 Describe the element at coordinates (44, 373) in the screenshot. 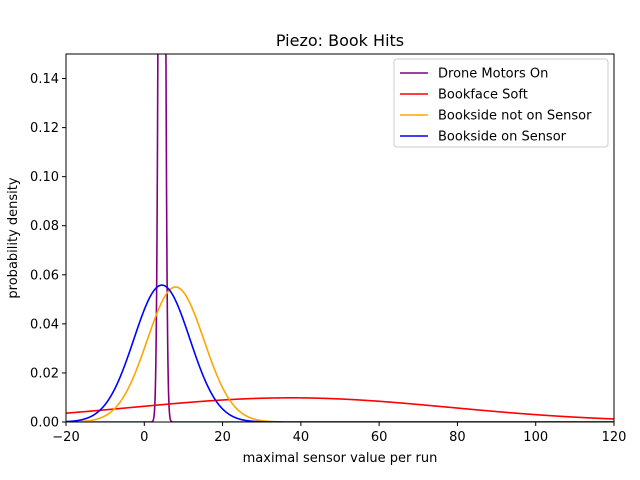

I see `y-tick-label: 0.02` at that location.